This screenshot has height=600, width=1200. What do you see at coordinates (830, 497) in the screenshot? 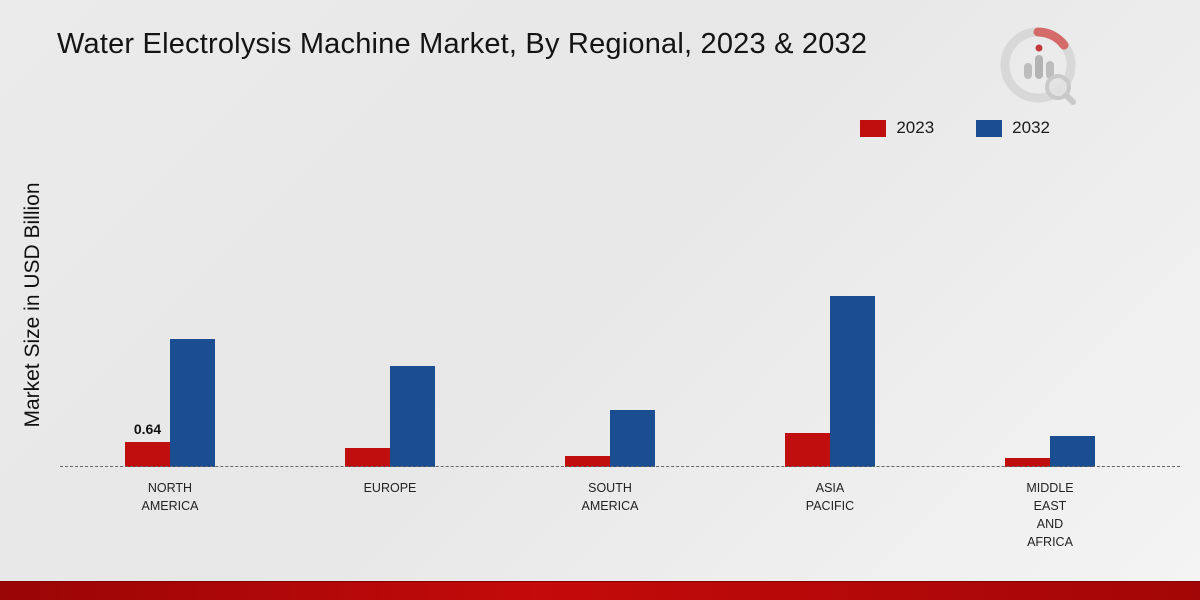
I see `category-label: ASIA PACIFIC` at bounding box center [830, 497].